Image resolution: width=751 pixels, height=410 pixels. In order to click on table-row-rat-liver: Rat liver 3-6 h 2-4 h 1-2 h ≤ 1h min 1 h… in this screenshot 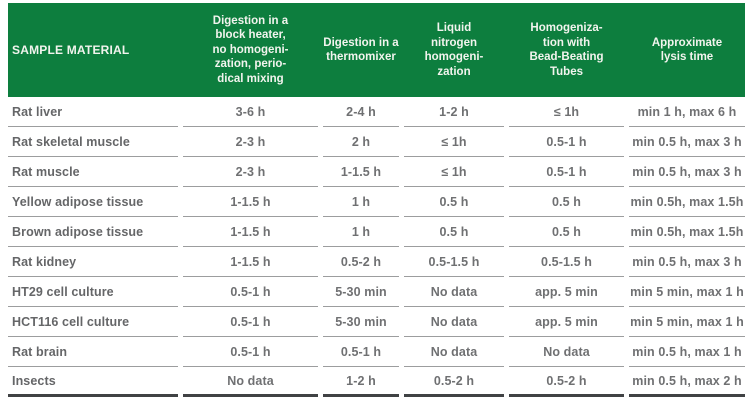, I will do `click(376, 112)`.